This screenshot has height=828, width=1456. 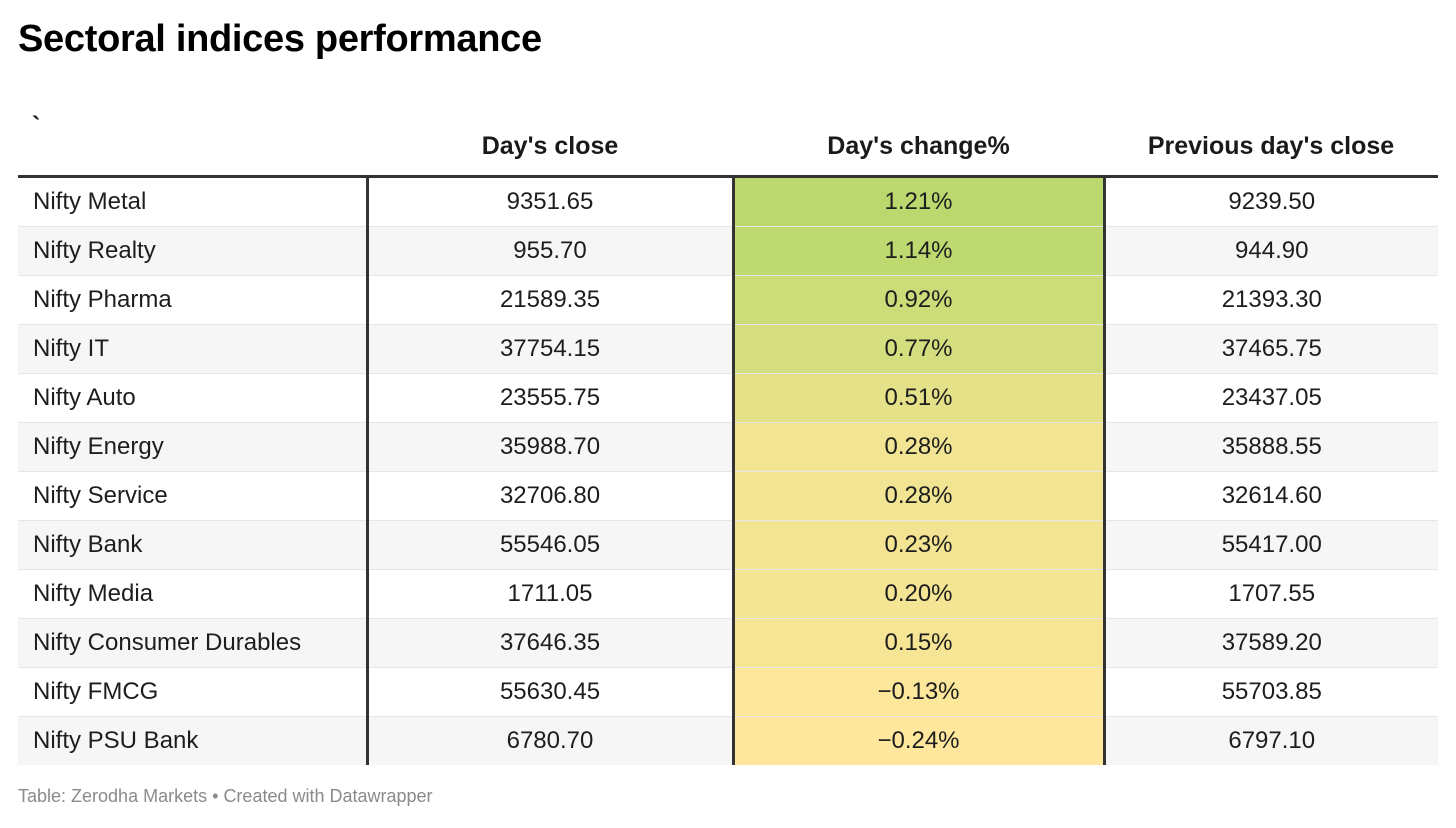 What do you see at coordinates (193, 594) in the screenshot?
I see `index-name: Nifty Media` at bounding box center [193, 594].